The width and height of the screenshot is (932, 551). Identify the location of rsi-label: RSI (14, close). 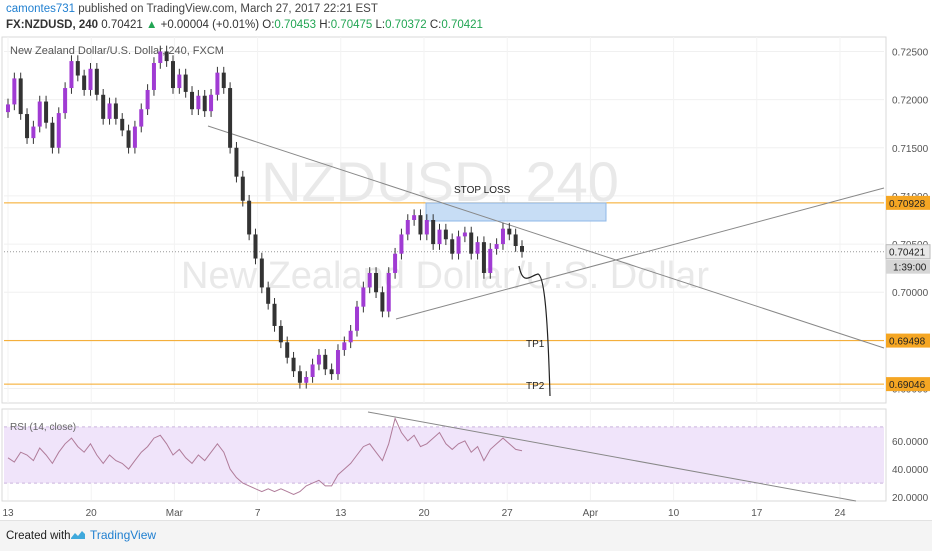
(43, 427).